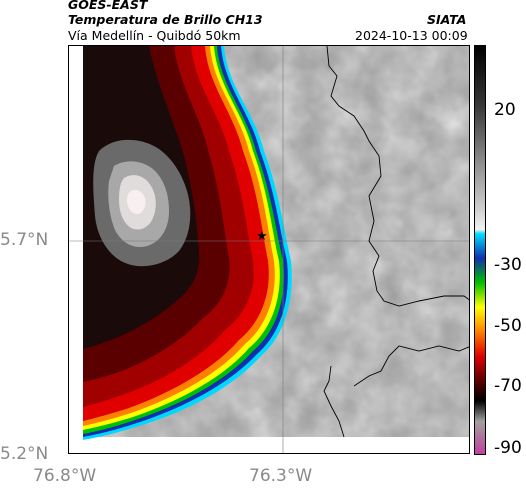 The height and width of the screenshot is (491, 526). What do you see at coordinates (65, 476) in the screenshot?
I see `lon-tick-label: 76.8°W` at bounding box center [65, 476].